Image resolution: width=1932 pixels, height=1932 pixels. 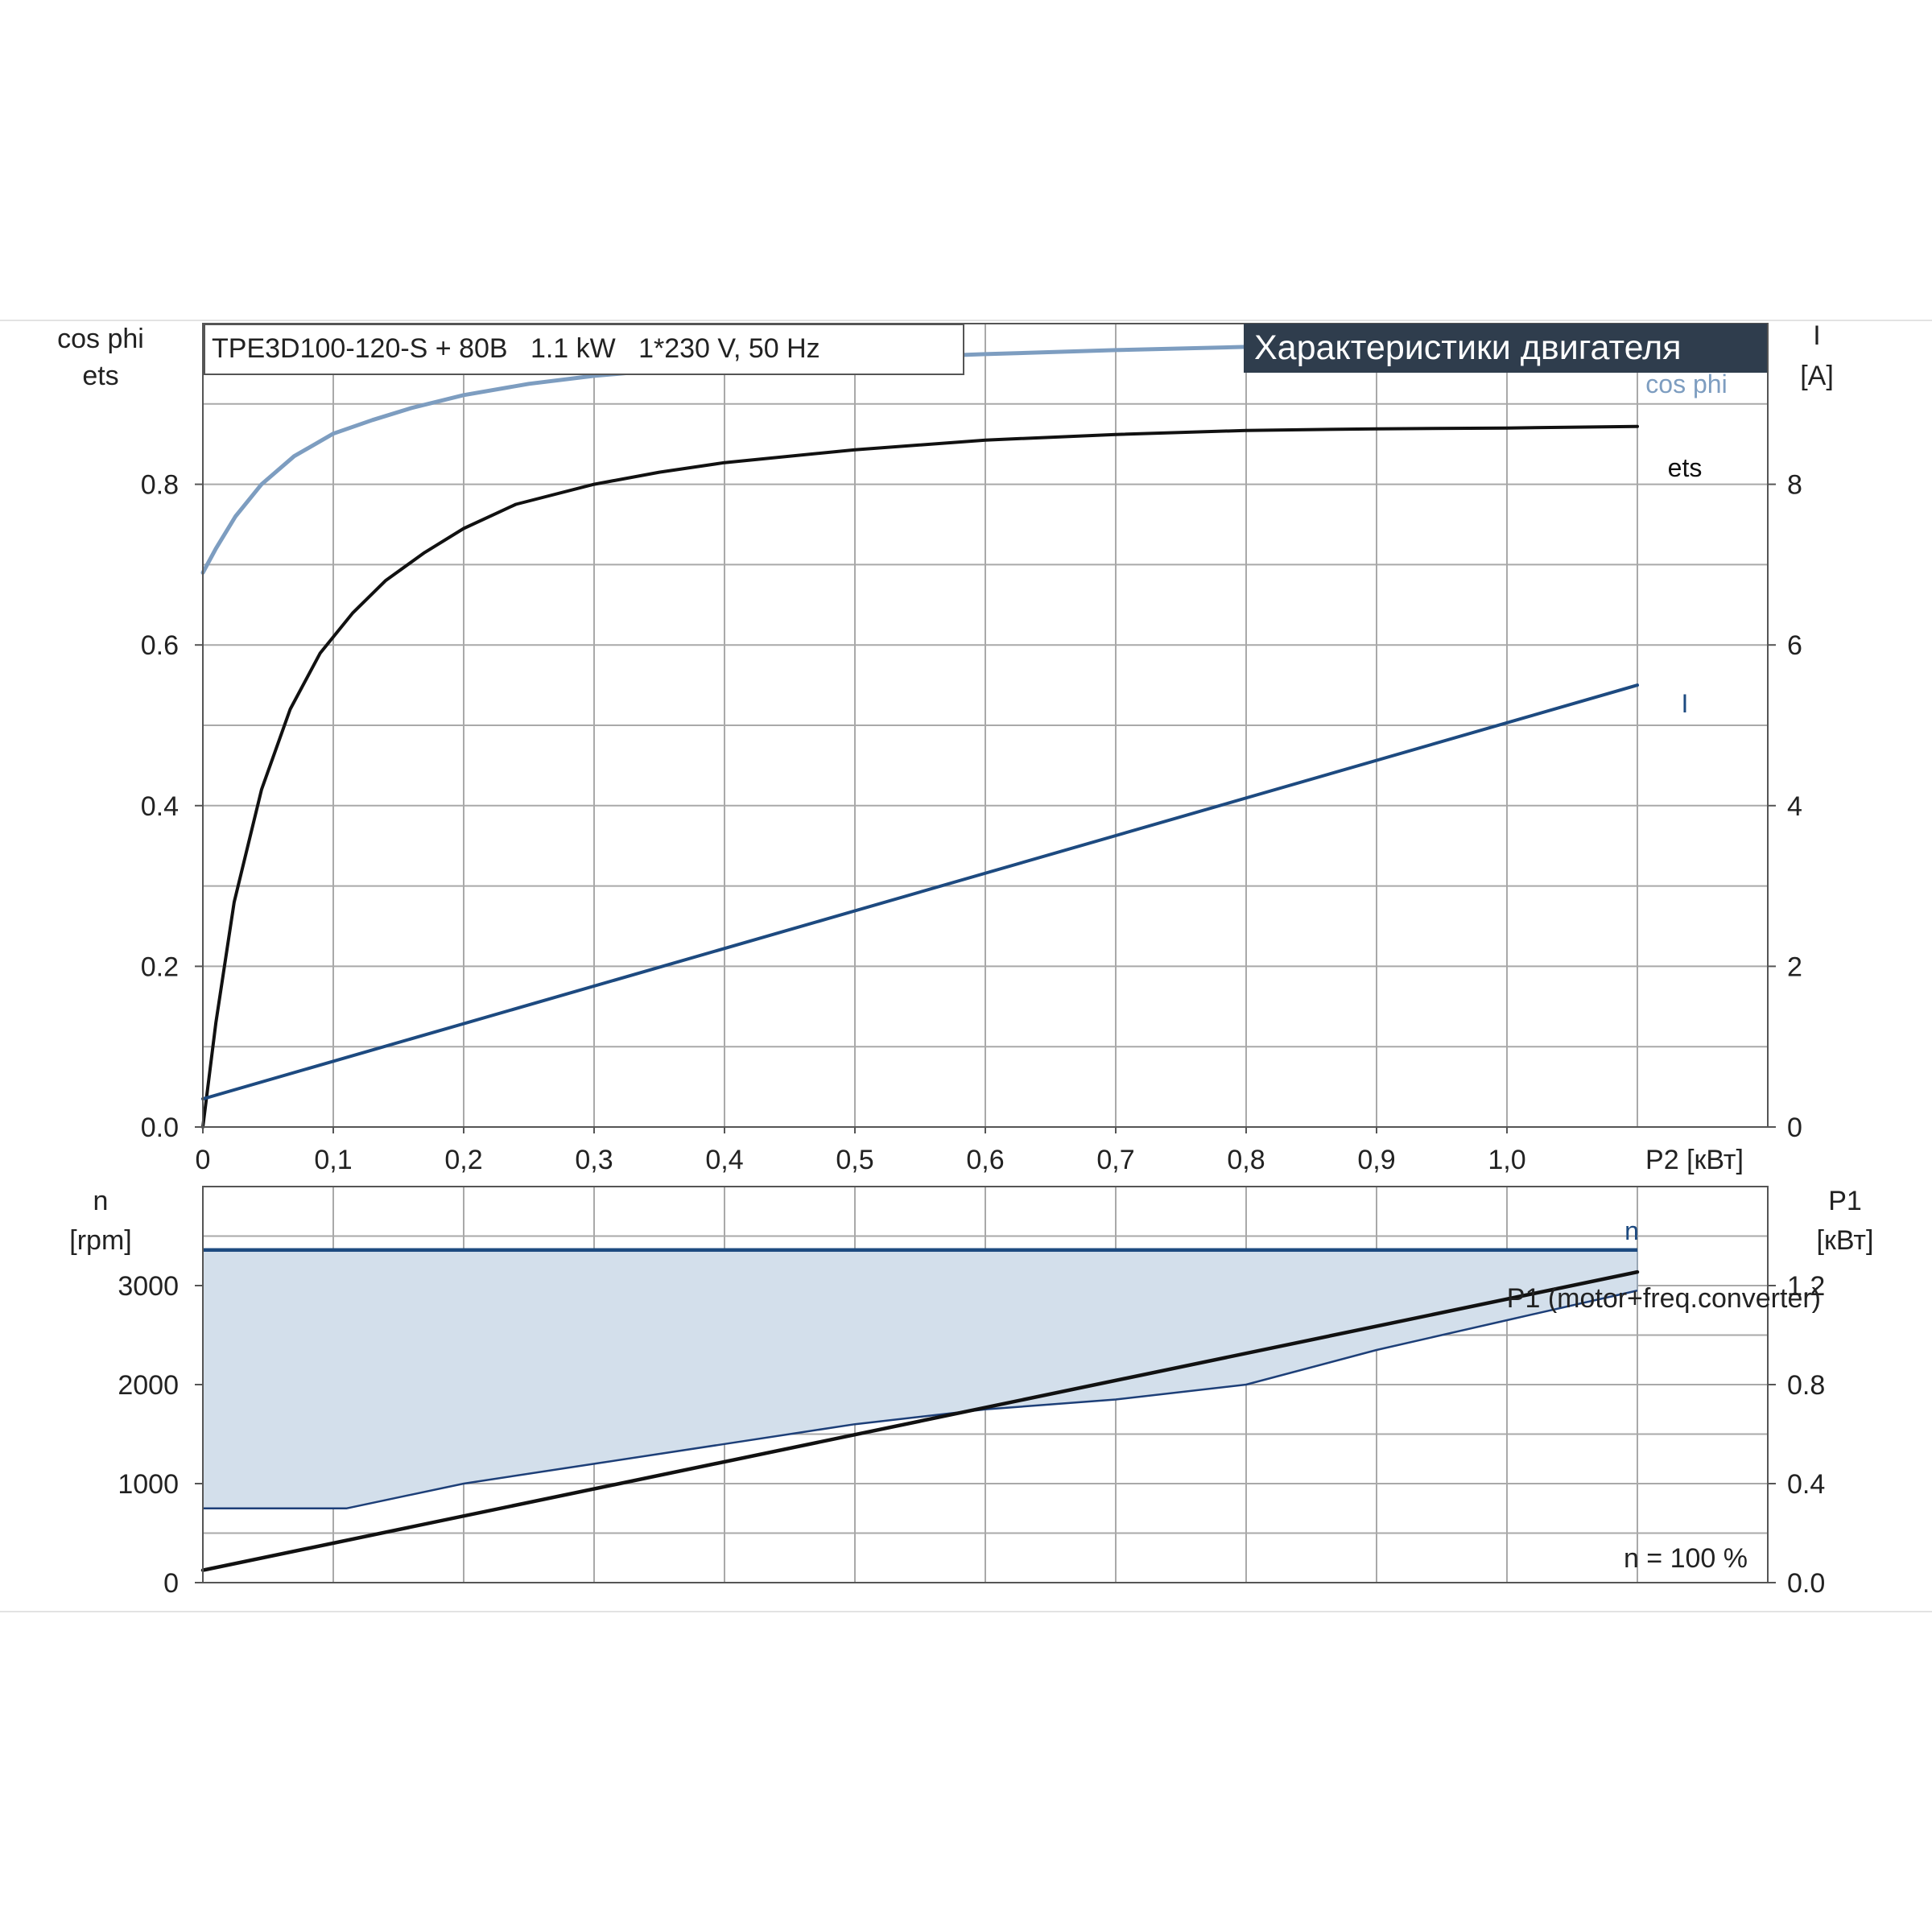 I want to click on x-tick-label: 0,7, so click(x=1115, y=1160).